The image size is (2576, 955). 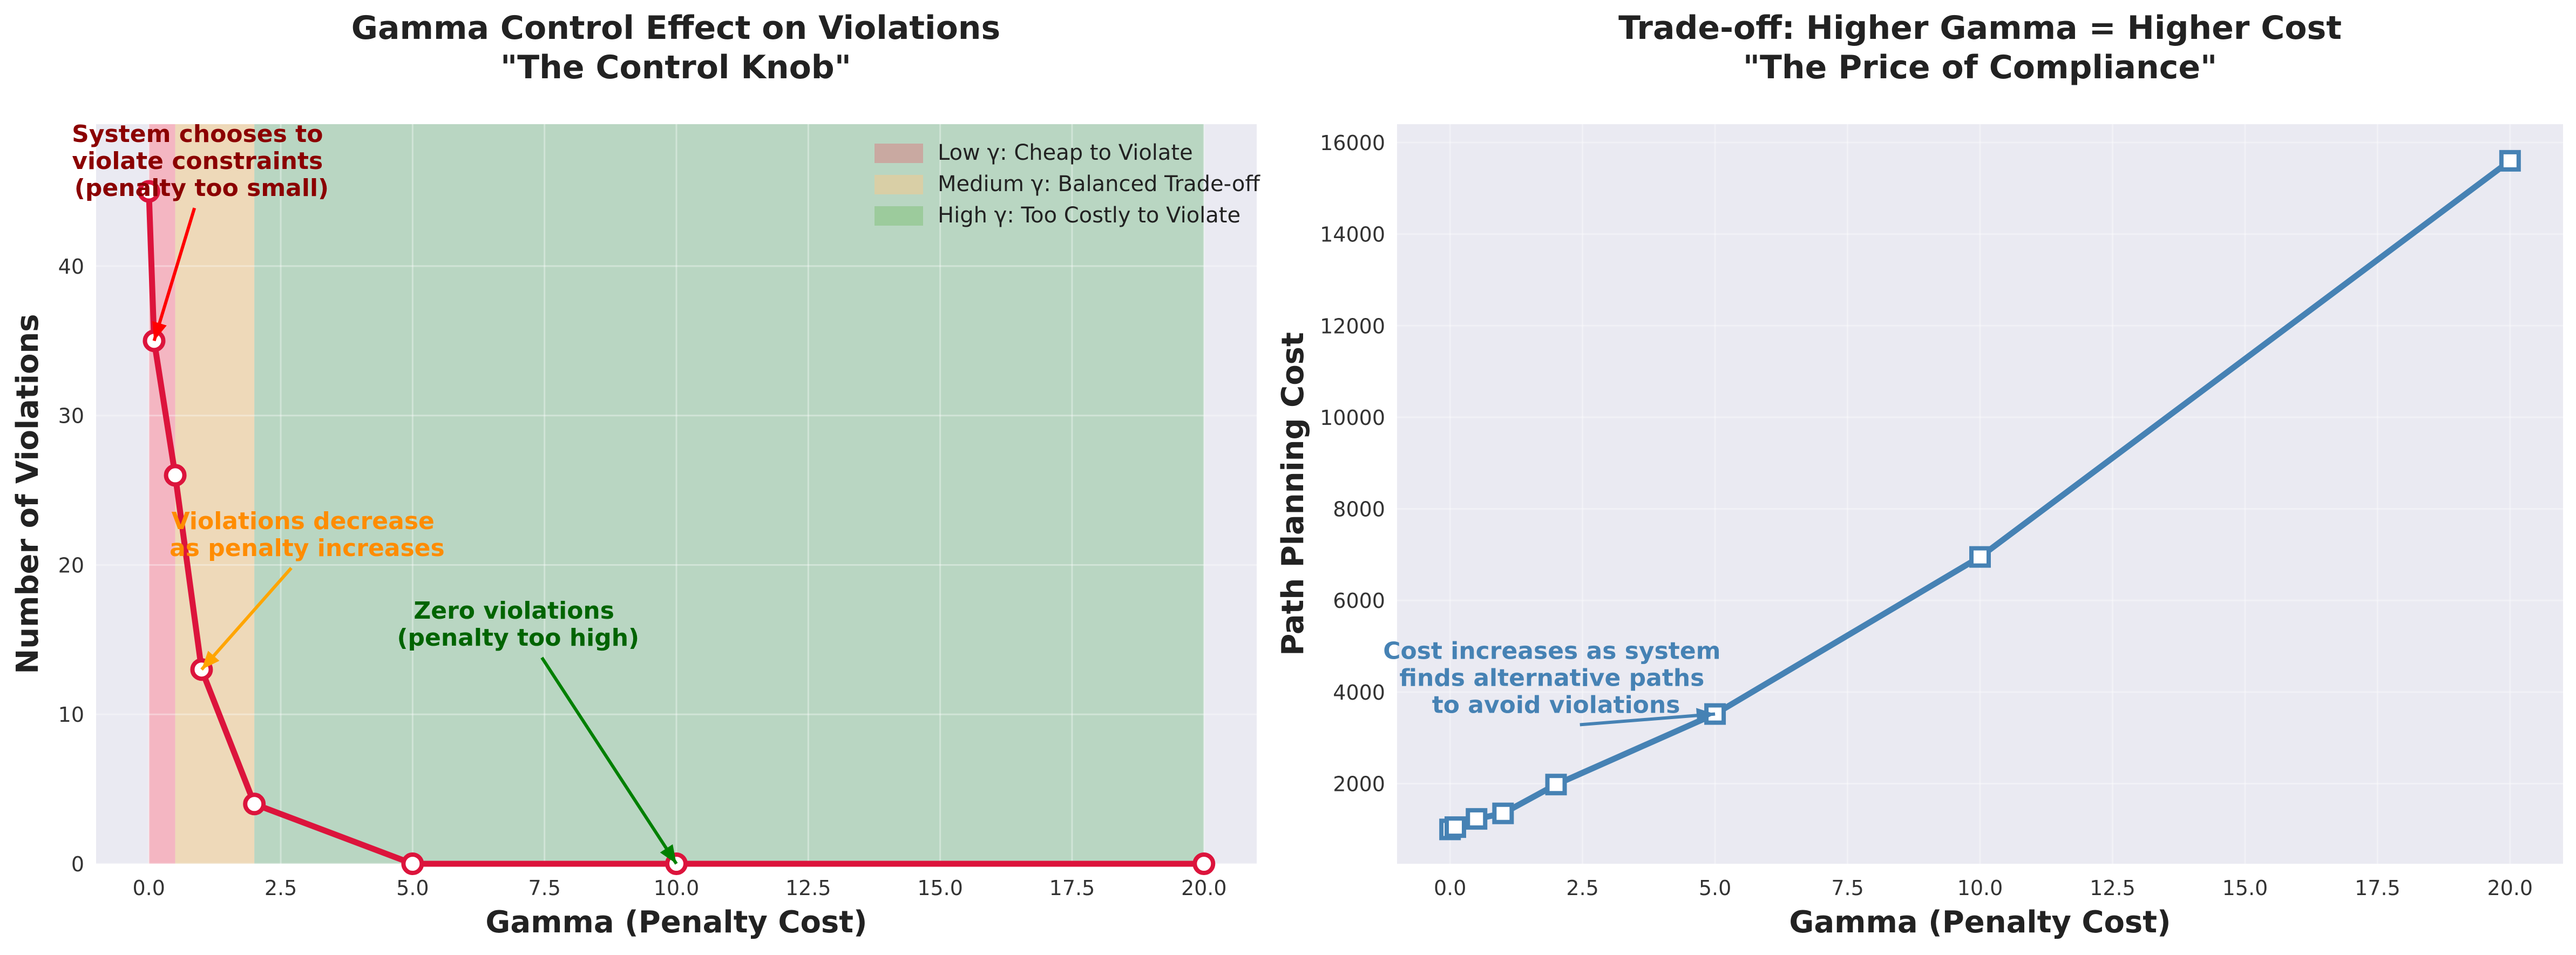 What do you see at coordinates (71, 416) in the screenshot?
I see `y-tick-label: 30` at bounding box center [71, 416].